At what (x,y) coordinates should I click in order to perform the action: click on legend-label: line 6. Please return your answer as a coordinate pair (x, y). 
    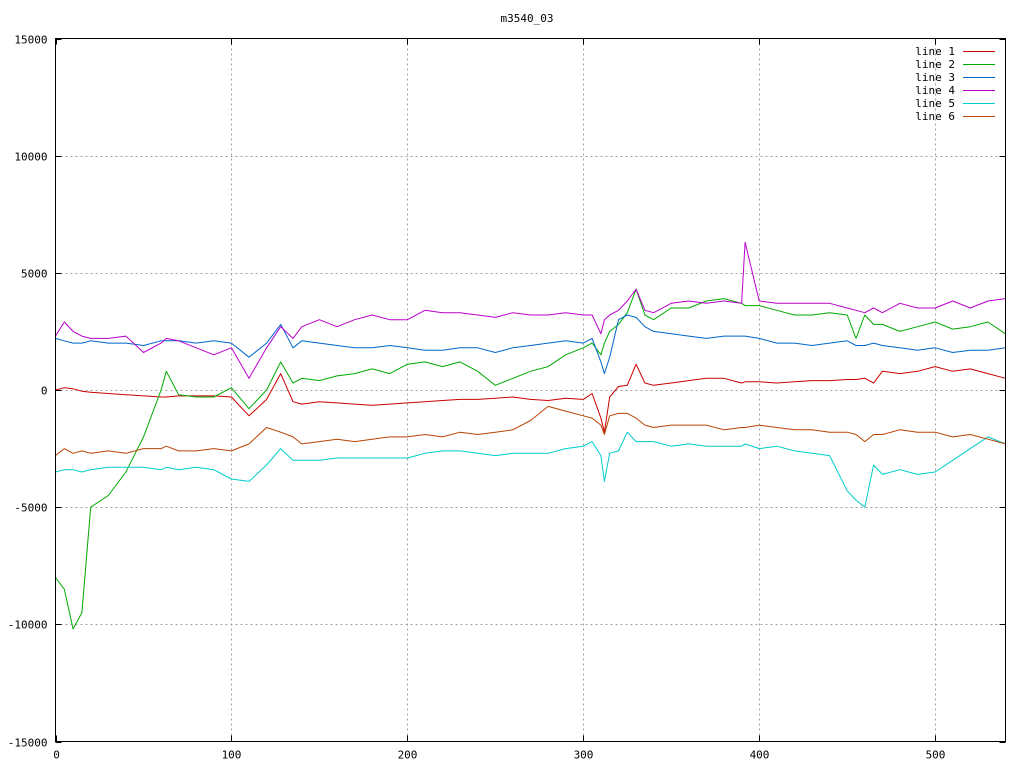
    Looking at the image, I should click on (935, 116).